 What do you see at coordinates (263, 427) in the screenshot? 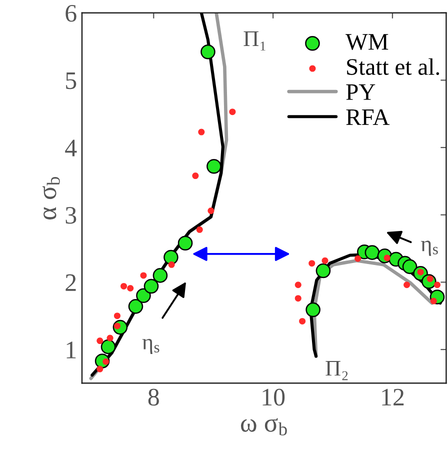
I see `x-axis-title: ω σ$_{b}$` at bounding box center [263, 427].